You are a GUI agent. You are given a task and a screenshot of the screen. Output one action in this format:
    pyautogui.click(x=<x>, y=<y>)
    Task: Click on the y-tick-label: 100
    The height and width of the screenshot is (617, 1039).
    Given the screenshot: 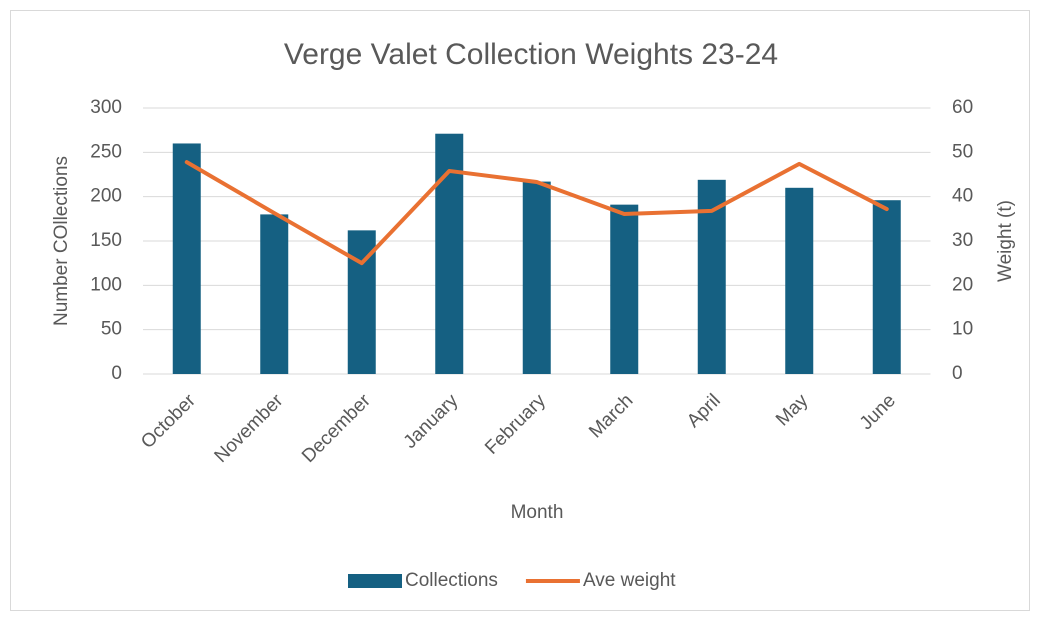 What is the action you would take?
    pyautogui.click(x=106, y=284)
    